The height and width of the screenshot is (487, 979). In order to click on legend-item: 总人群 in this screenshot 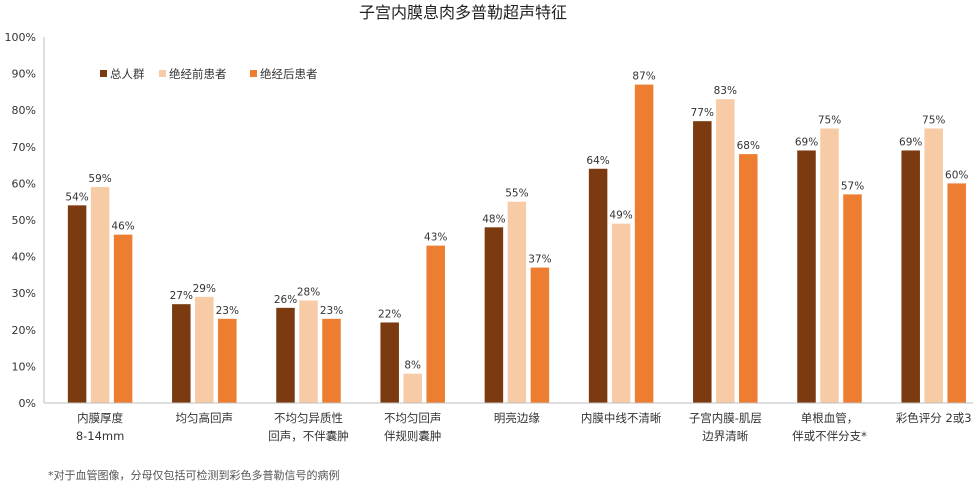, I will do `click(122, 74)`.